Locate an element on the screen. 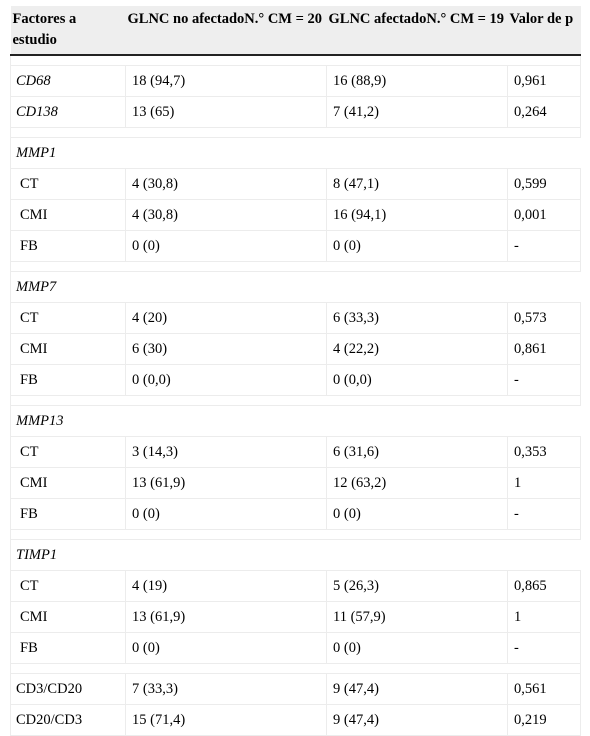 This screenshot has height=736, width=590. cell-p-value: 0,001 is located at coordinates (544, 215).